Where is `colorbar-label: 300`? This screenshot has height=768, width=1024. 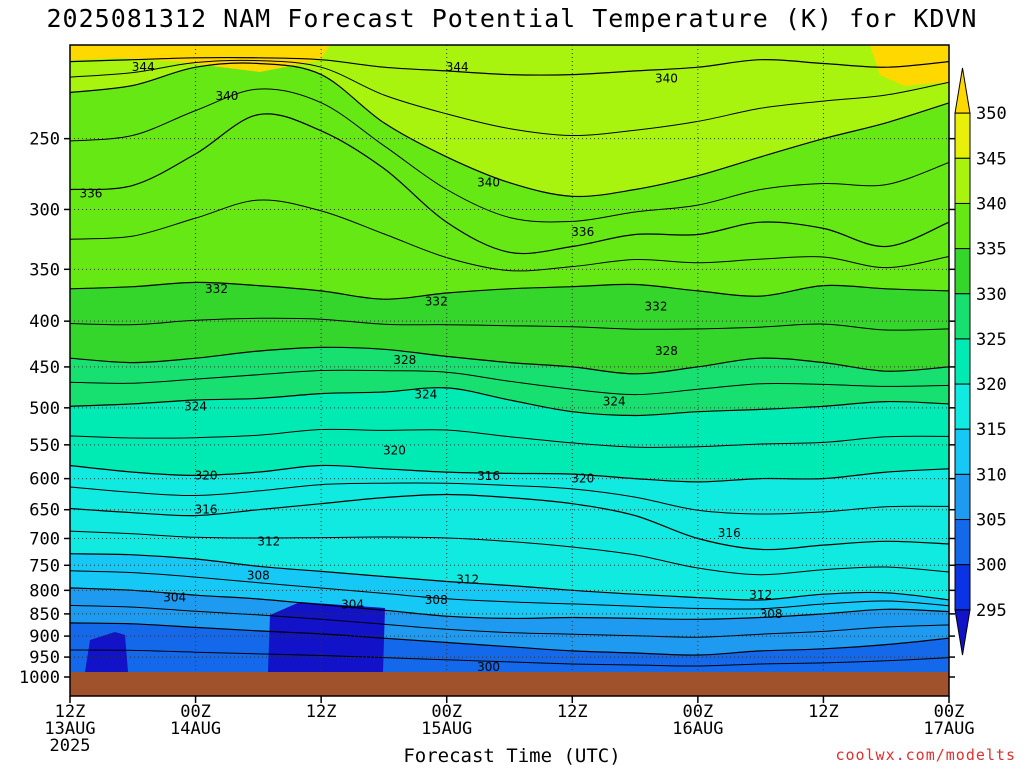 colorbar-label: 300 is located at coordinates (991, 566).